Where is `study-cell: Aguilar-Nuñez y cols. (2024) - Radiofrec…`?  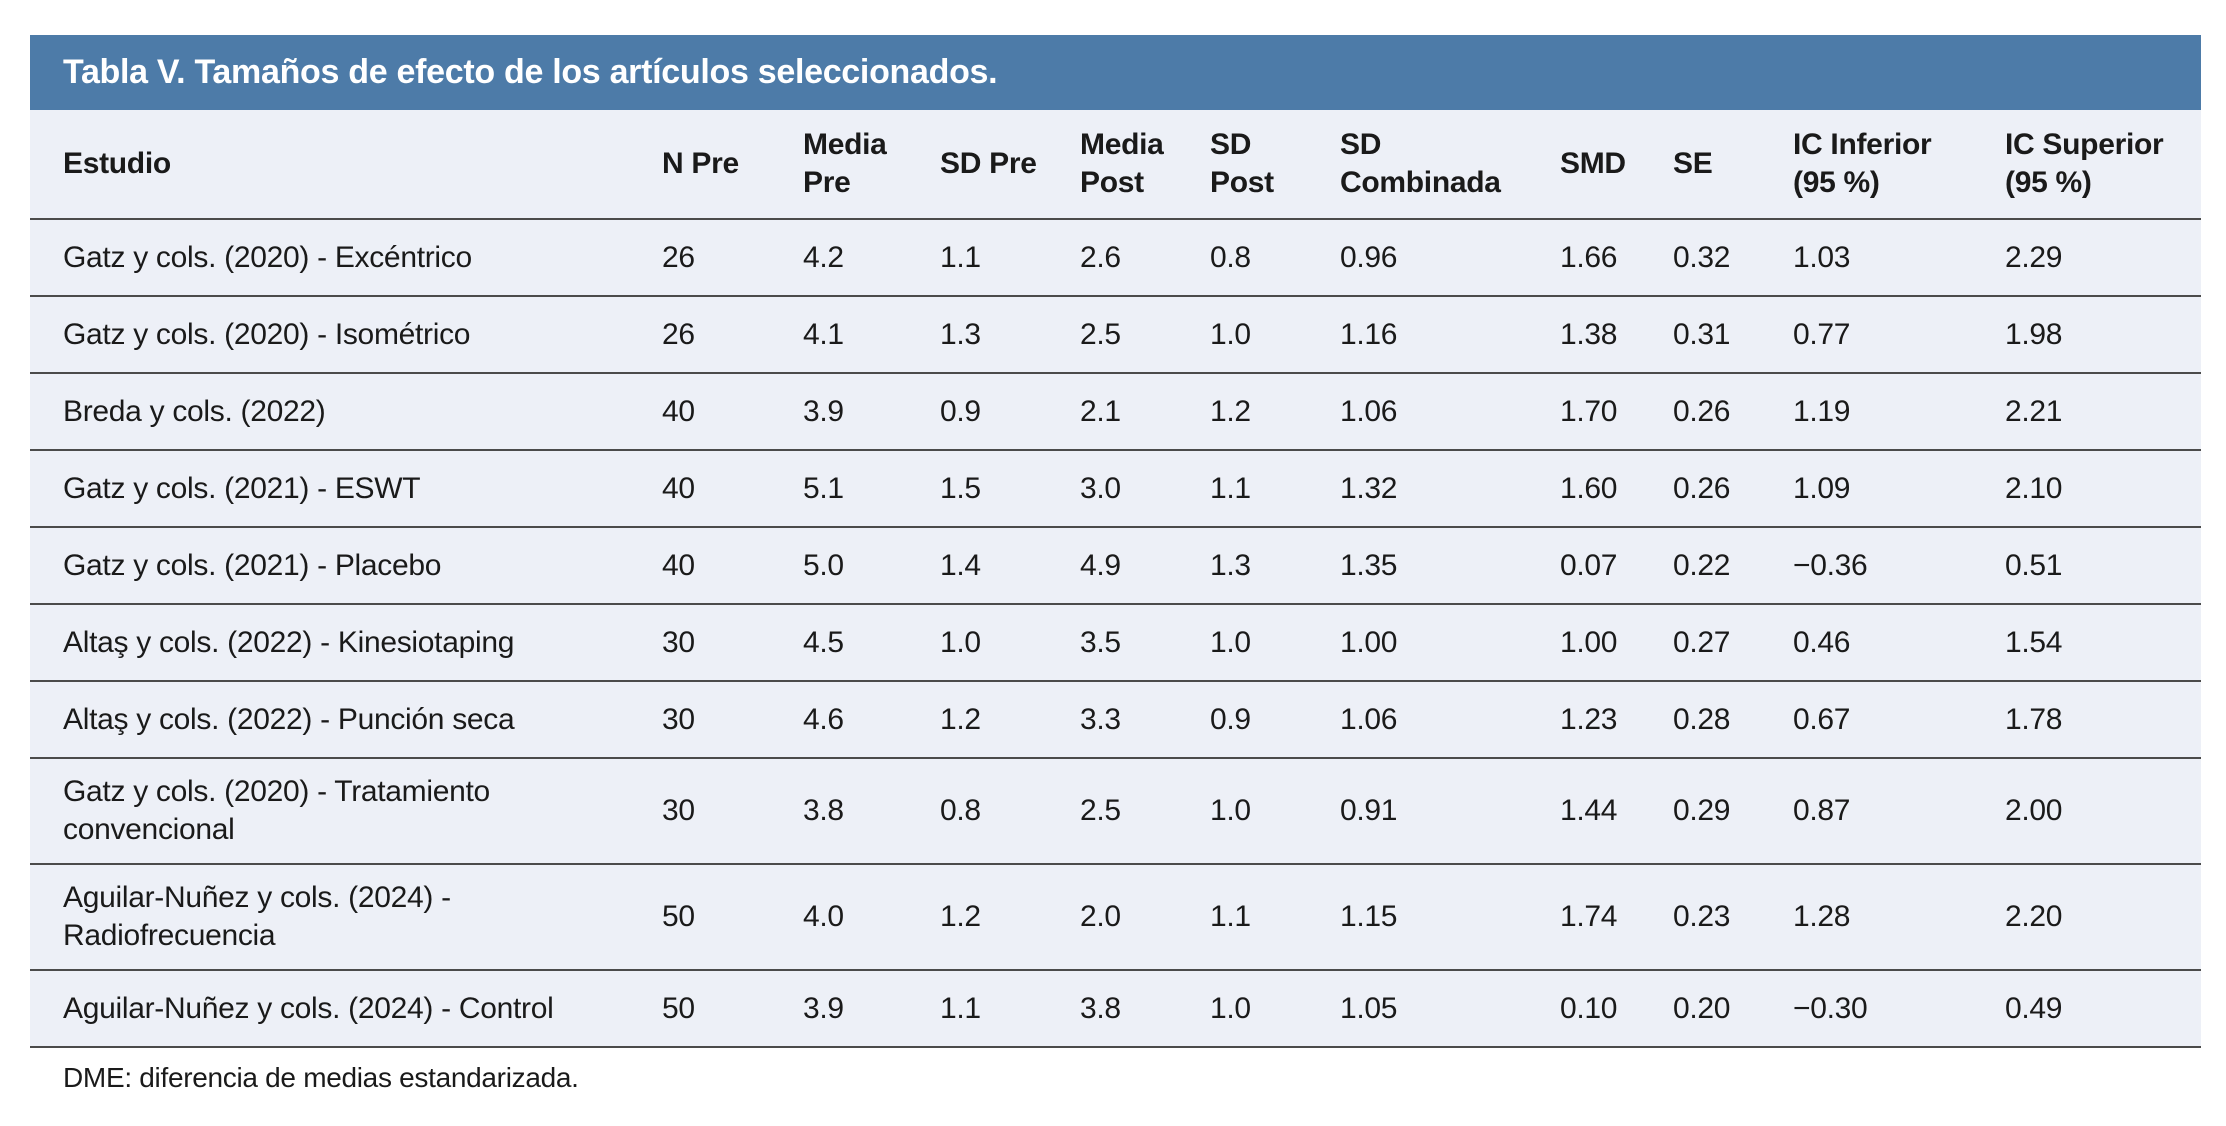
study-cell: Aguilar-Nuñez y cols. (2024) - Radiofrec… is located at coordinates (336, 917).